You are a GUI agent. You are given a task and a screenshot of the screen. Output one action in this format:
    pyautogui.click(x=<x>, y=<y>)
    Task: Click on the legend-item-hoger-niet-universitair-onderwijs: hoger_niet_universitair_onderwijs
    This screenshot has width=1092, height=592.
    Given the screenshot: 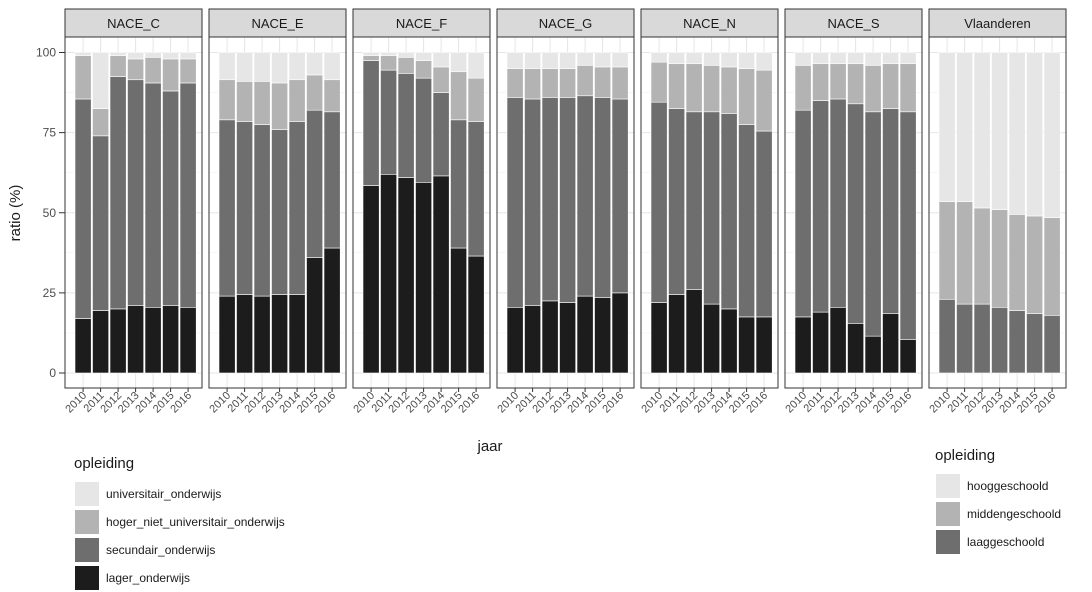 What is the action you would take?
    pyautogui.click(x=179, y=522)
    